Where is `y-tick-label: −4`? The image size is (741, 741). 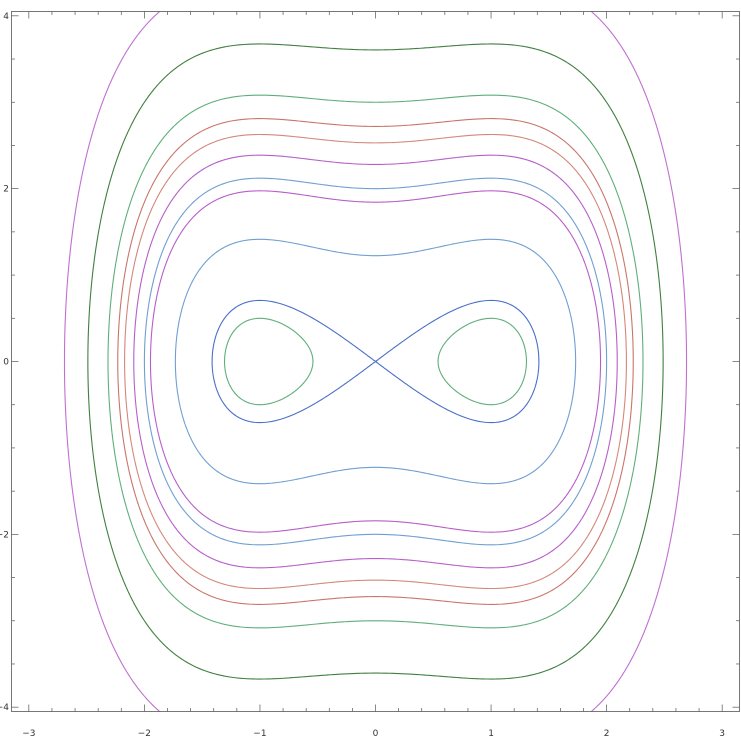
y-tick-label: −4 is located at coordinates (4, 708).